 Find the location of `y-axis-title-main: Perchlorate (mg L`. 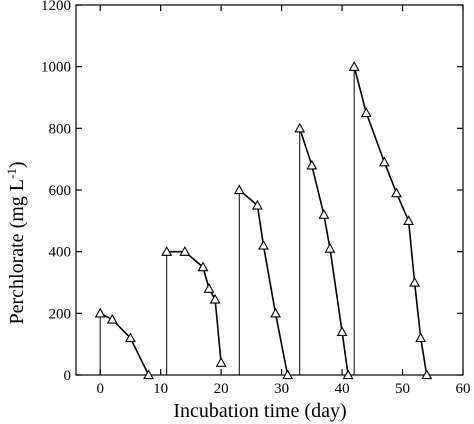

y-axis-title-main: Perchlorate (mg L is located at coordinates (17, 252).